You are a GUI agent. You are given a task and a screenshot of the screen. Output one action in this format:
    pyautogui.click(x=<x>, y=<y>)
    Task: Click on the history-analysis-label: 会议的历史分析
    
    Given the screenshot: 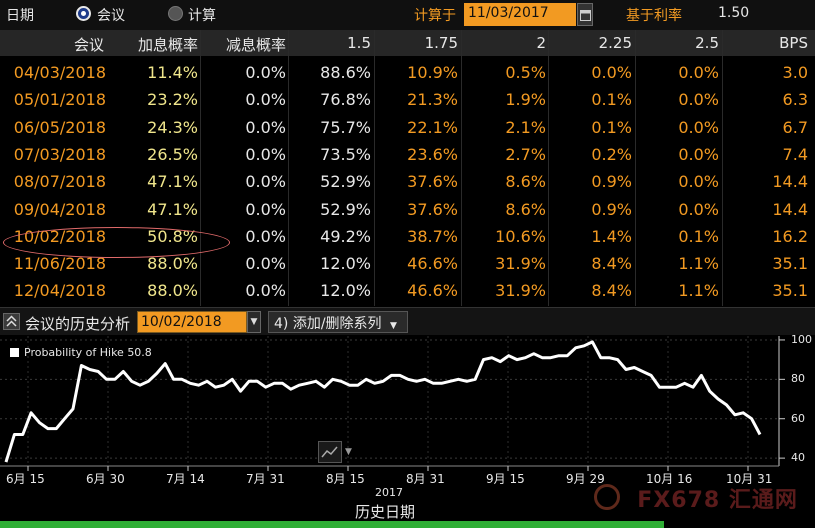 What is the action you would take?
    pyautogui.click(x=78, y=324)
    